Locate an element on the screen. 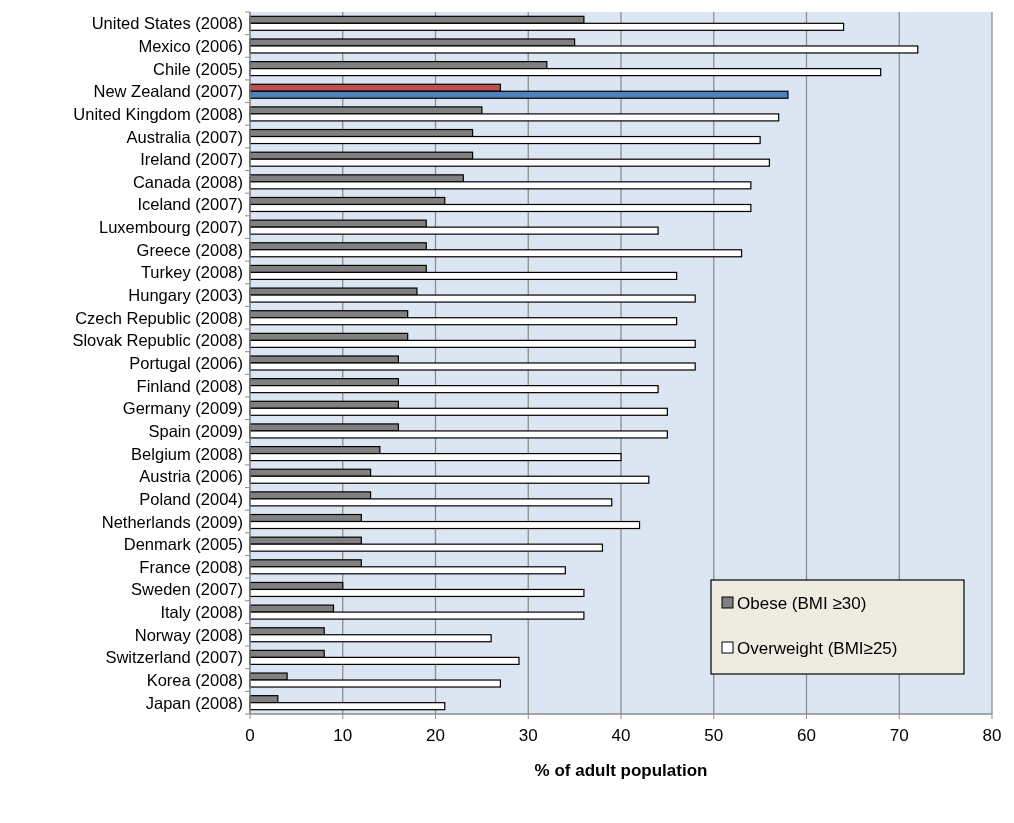 Image resolution: width=1014 pixels, height=823 pixels. y-tick-label: Poland (2004) is located at coordinates (191, 498).